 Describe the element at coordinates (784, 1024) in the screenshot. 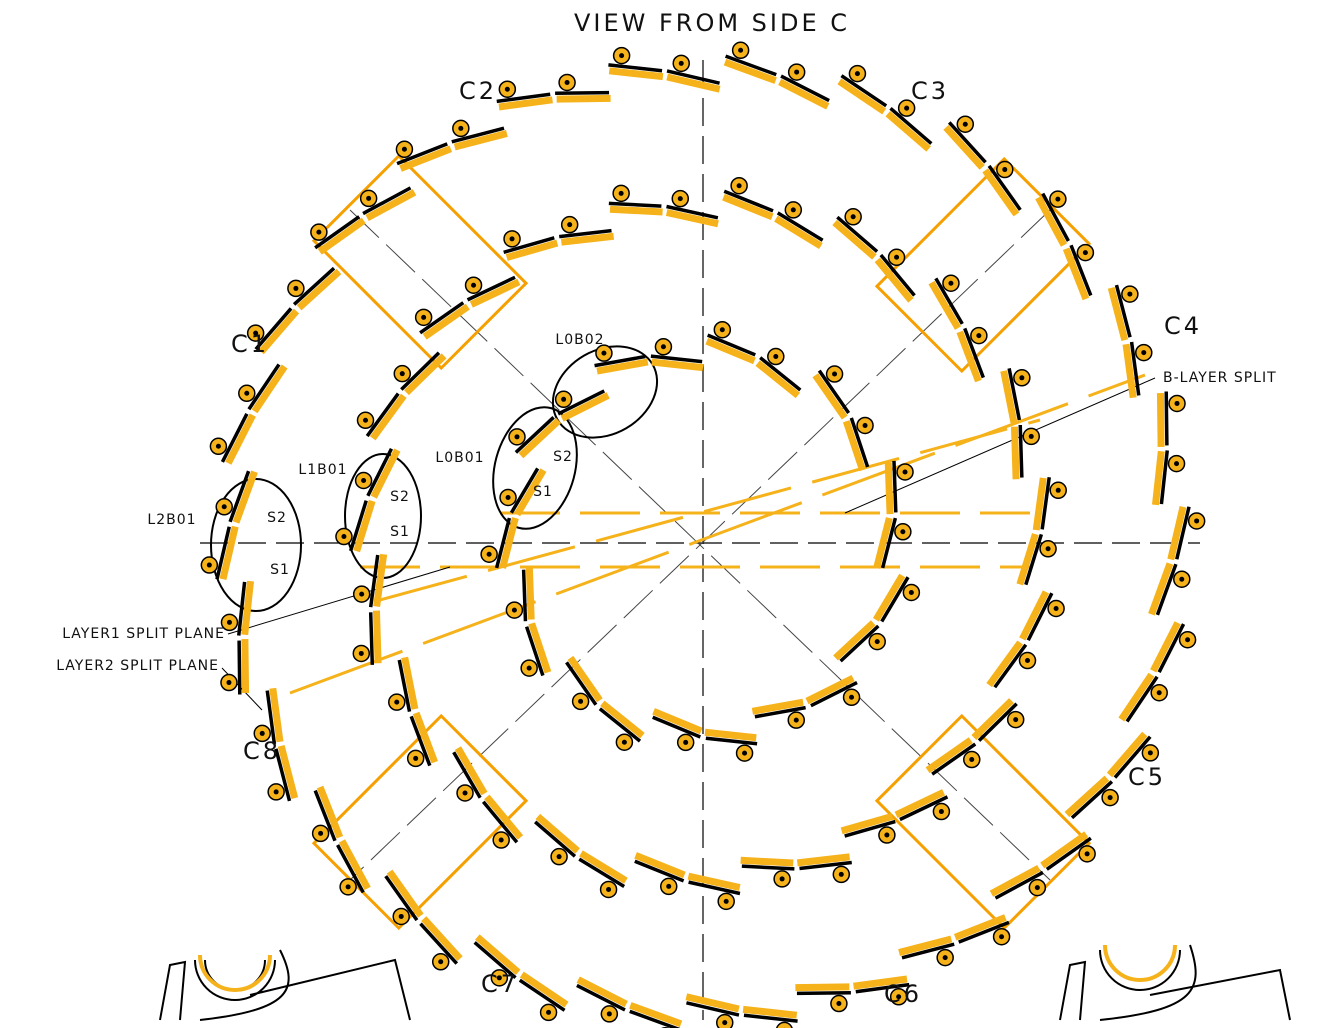

I see `stave-tab` at that location.